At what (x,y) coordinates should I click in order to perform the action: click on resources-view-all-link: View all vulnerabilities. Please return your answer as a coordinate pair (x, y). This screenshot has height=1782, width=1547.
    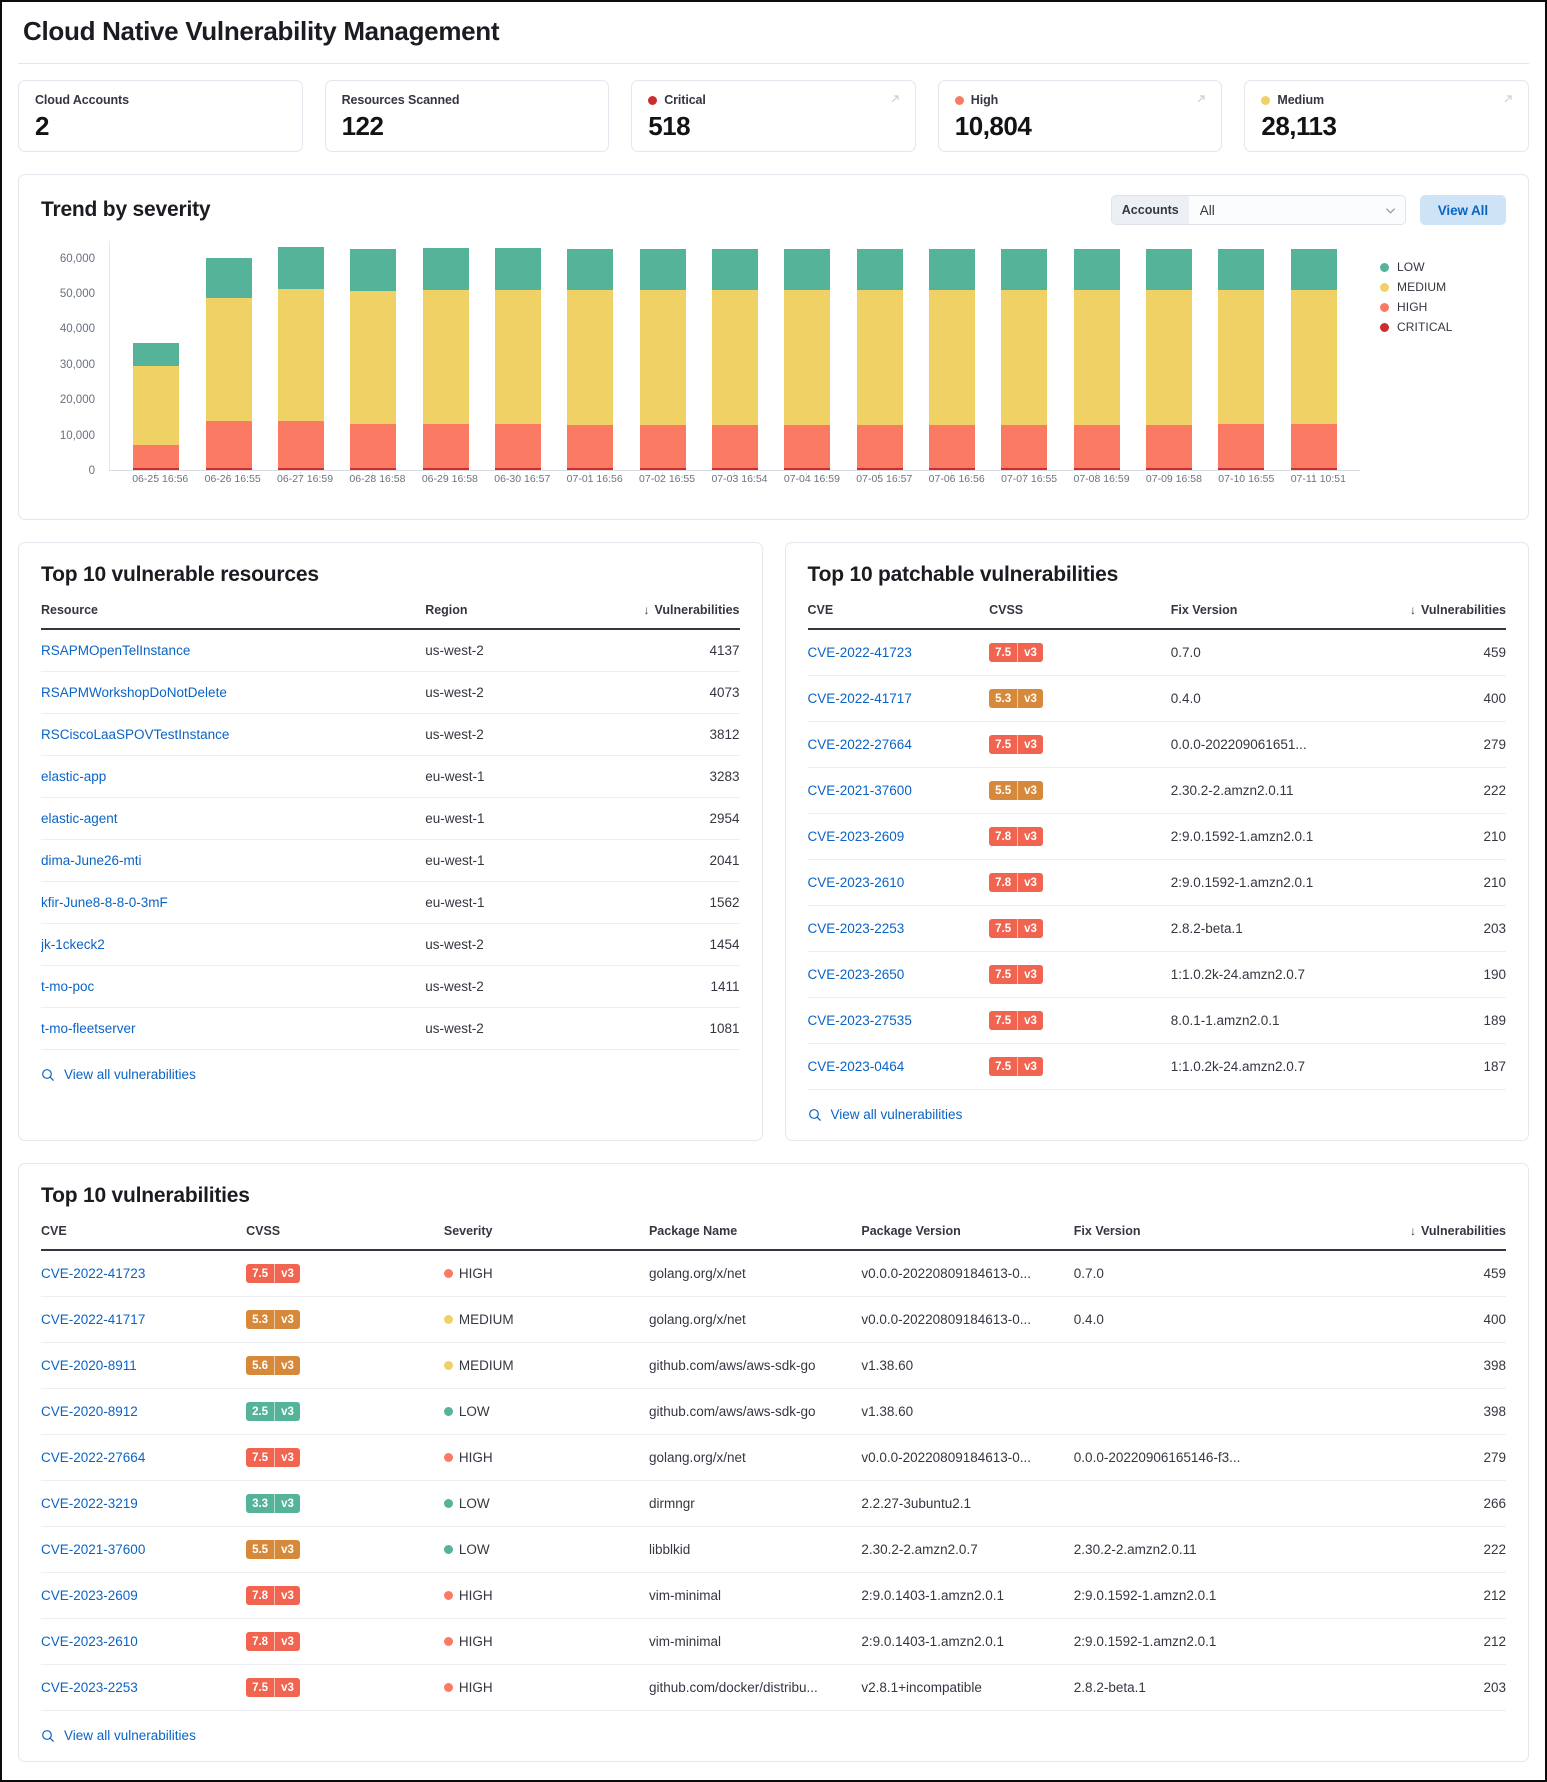
    Looking at the image, I should click on (390, 1075).